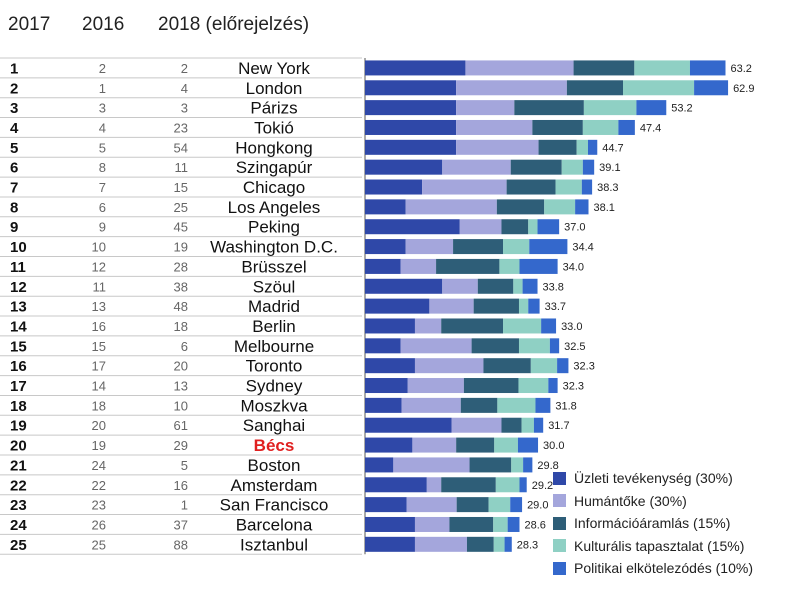 The width and height of the screenshot is (805, 589). Describe the element at coordinates (182, 167) in the screenshot. I see `rank-2018: 11` at that location.